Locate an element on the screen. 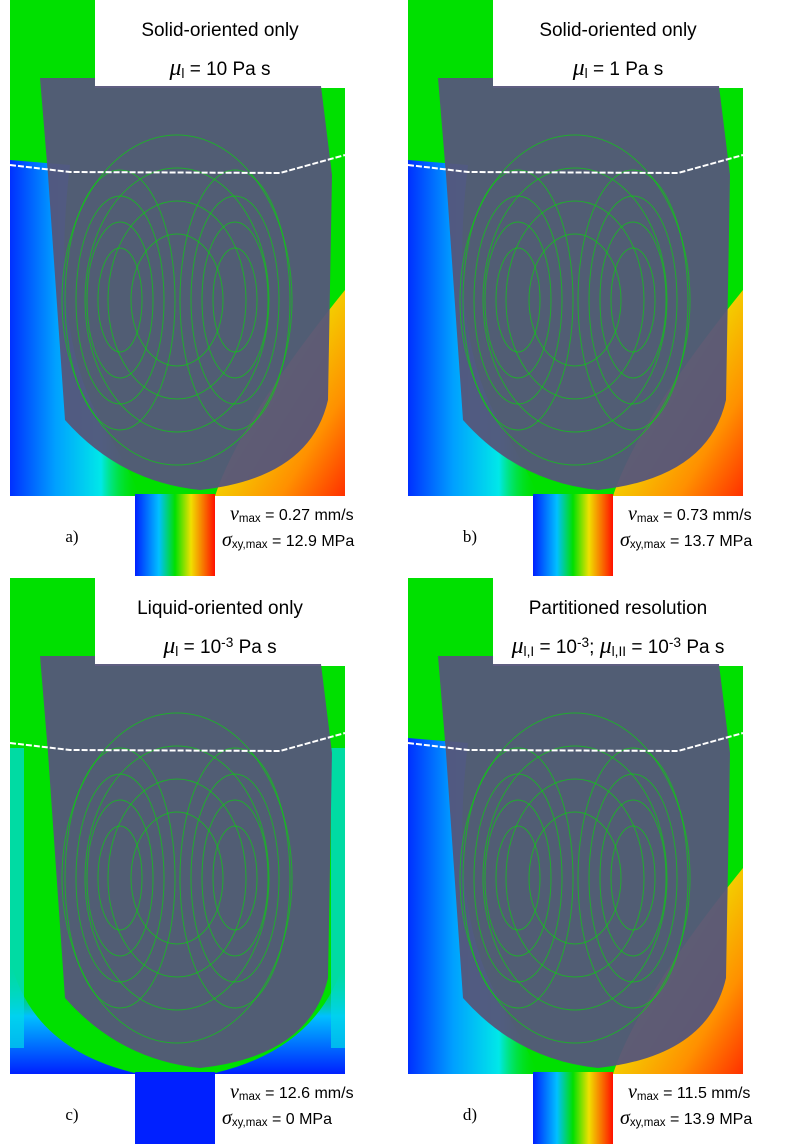 The image size is (796, 1144). text-run: = 12.9 MPa is located at coordinates (311, 541).